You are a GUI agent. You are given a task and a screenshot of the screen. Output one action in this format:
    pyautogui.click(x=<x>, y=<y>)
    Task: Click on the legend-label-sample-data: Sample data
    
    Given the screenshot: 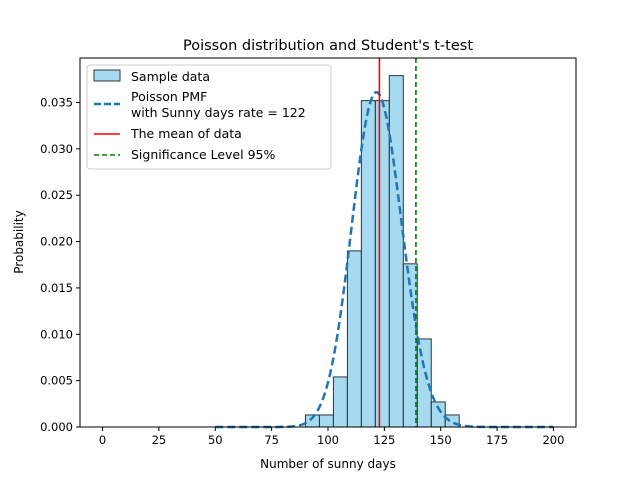 What is the action you would take?
    pyautogui.click(x=170, y=76)
    